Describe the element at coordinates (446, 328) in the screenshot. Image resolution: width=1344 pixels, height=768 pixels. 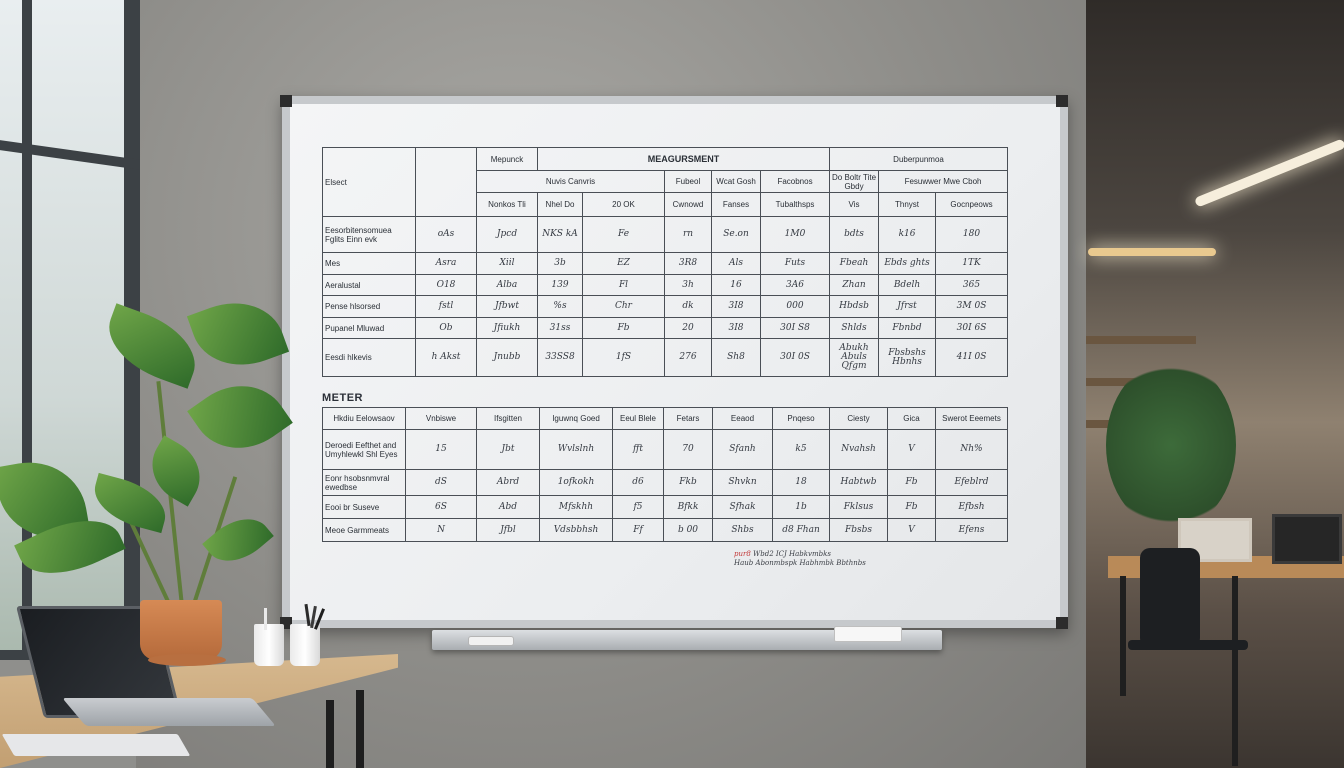
I see `table-cell: Ob` at that location.